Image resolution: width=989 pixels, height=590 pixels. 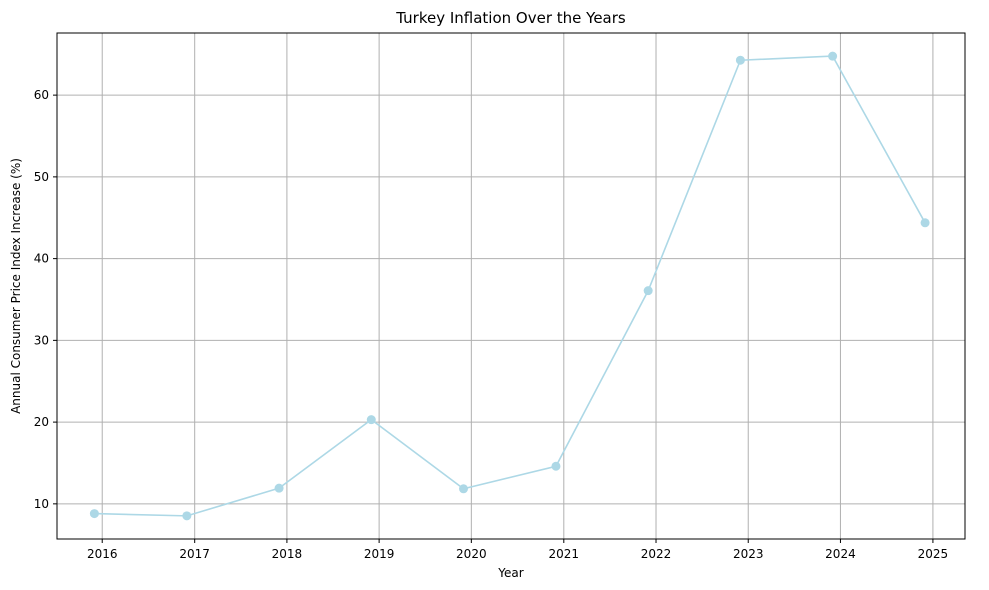 I want to click on x-tick-label: 2021, so click(x=564, y=554).